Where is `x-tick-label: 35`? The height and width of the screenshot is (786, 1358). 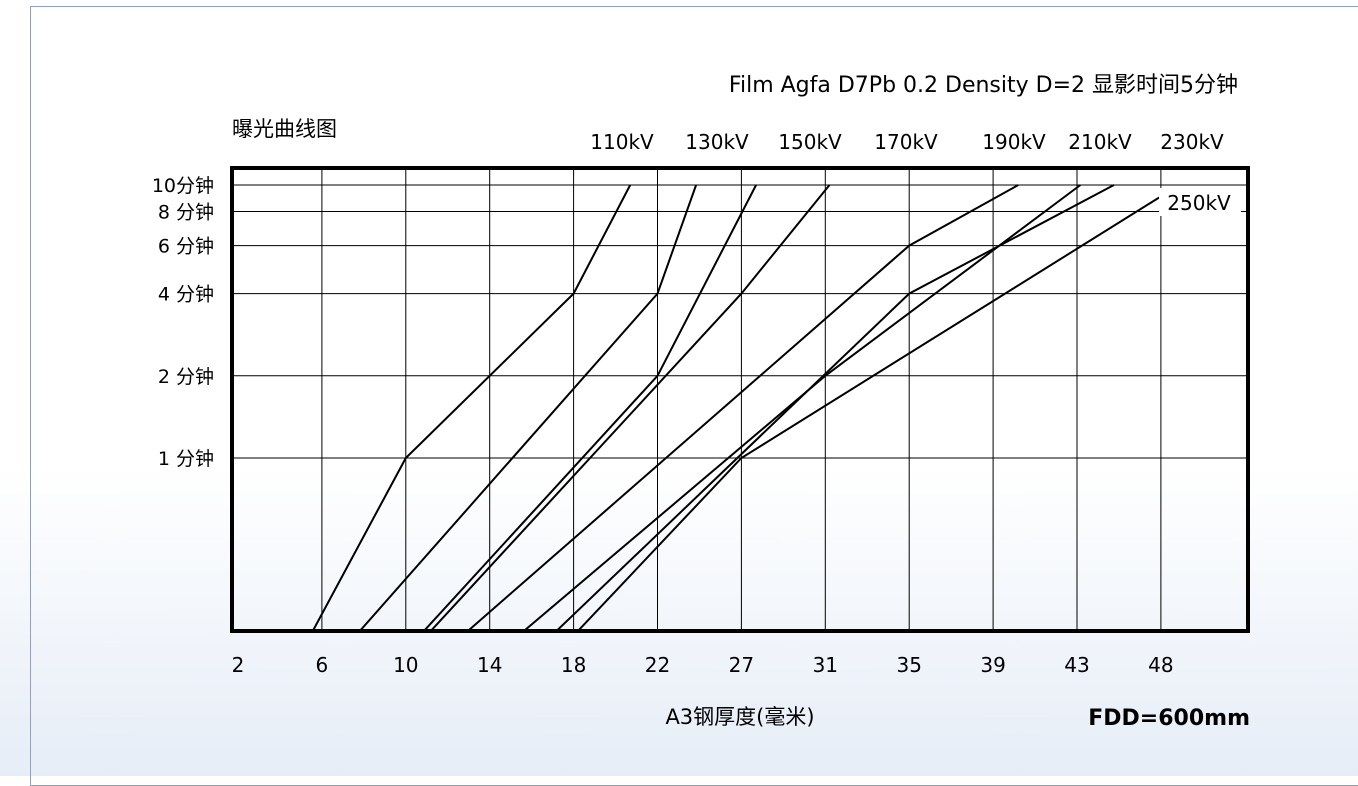 x-tick-label: 35 is located at coordinates (908, 665).